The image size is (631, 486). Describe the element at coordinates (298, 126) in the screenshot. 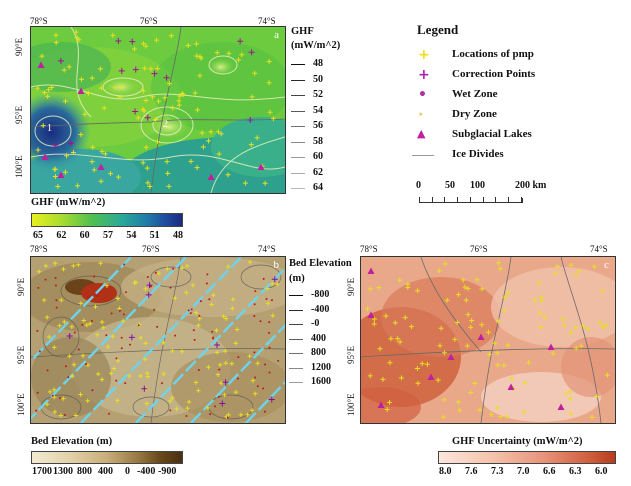

I see `ghf-contour-level-swatch` at that location.